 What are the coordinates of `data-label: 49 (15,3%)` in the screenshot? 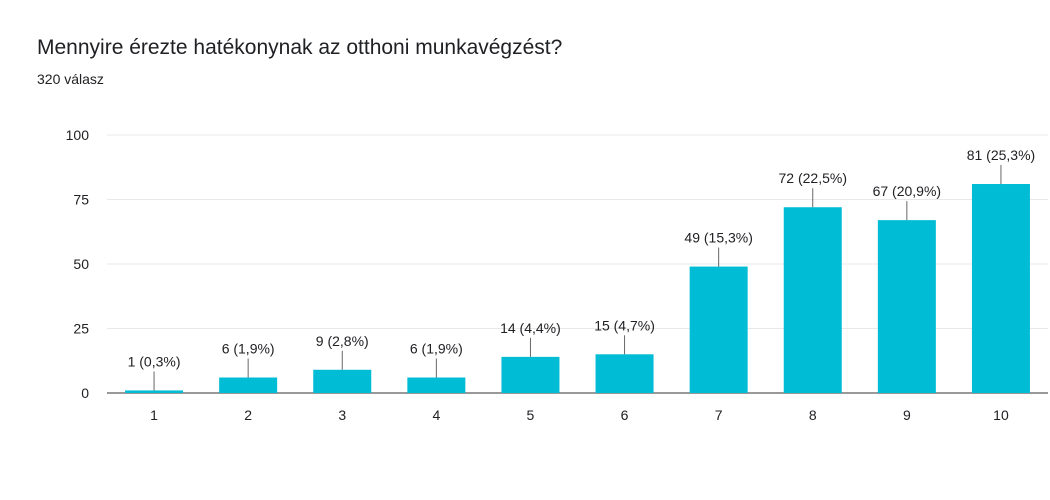 It's located at (718, 238).